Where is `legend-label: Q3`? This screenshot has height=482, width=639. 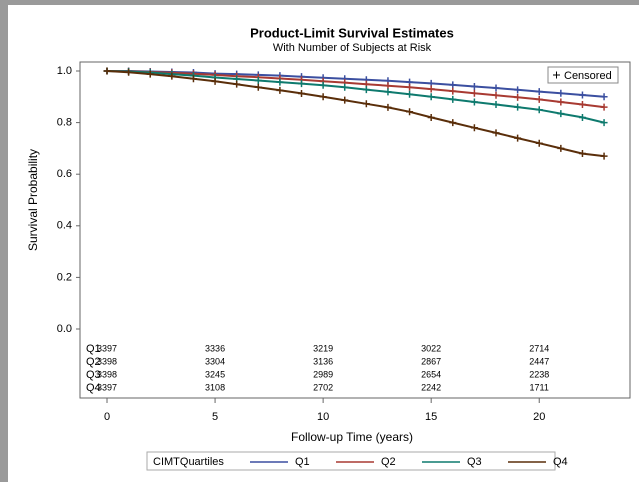
legend-label: Q3 is located at coordinates (474, 462).